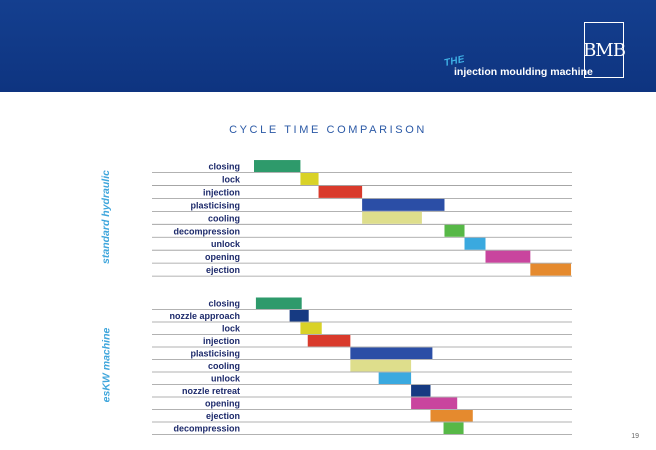 The height and width of the screenshot is (450, 656). I want to click on group-label-standard-hydraulic: standard hydraulic, so click(105, 217).